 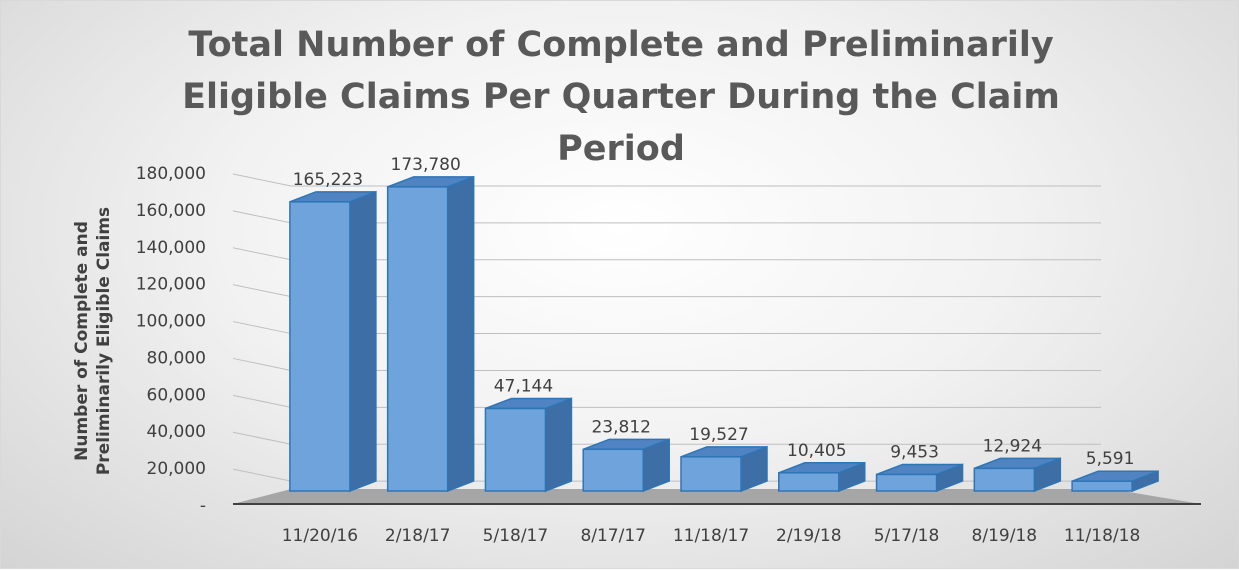 What do you see at coordinates (1005, 536) in the screenshot?
I see `x-tick-label: 8/19/18` at bounding box center [1005, 536].